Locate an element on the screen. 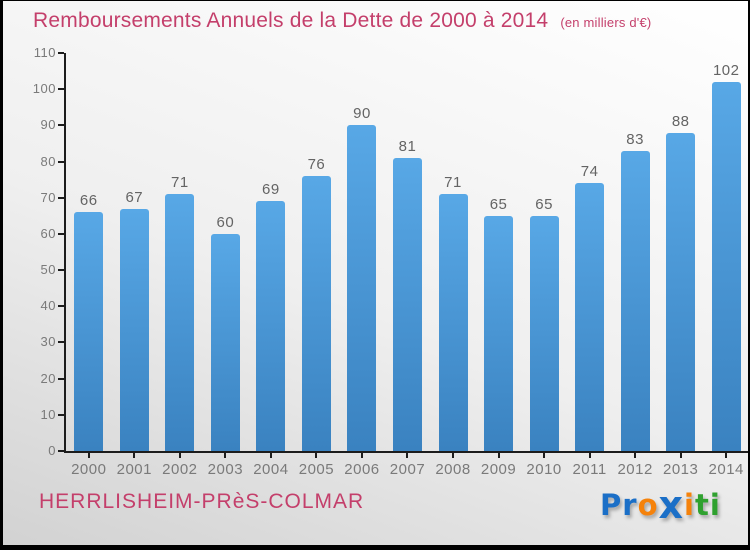 The height and width of the screenshot is (550, 750). bar-slot-2007: 81 is located at coordinates (408, 252).